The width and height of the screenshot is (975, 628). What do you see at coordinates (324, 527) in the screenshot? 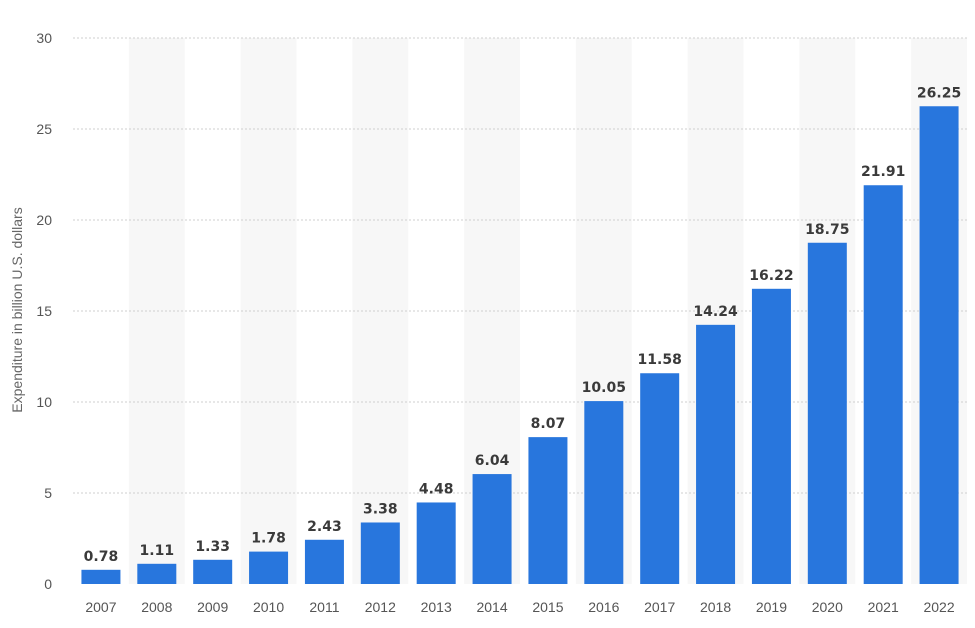
I see `data-label: 2.43` at bounding box center [324, 527].